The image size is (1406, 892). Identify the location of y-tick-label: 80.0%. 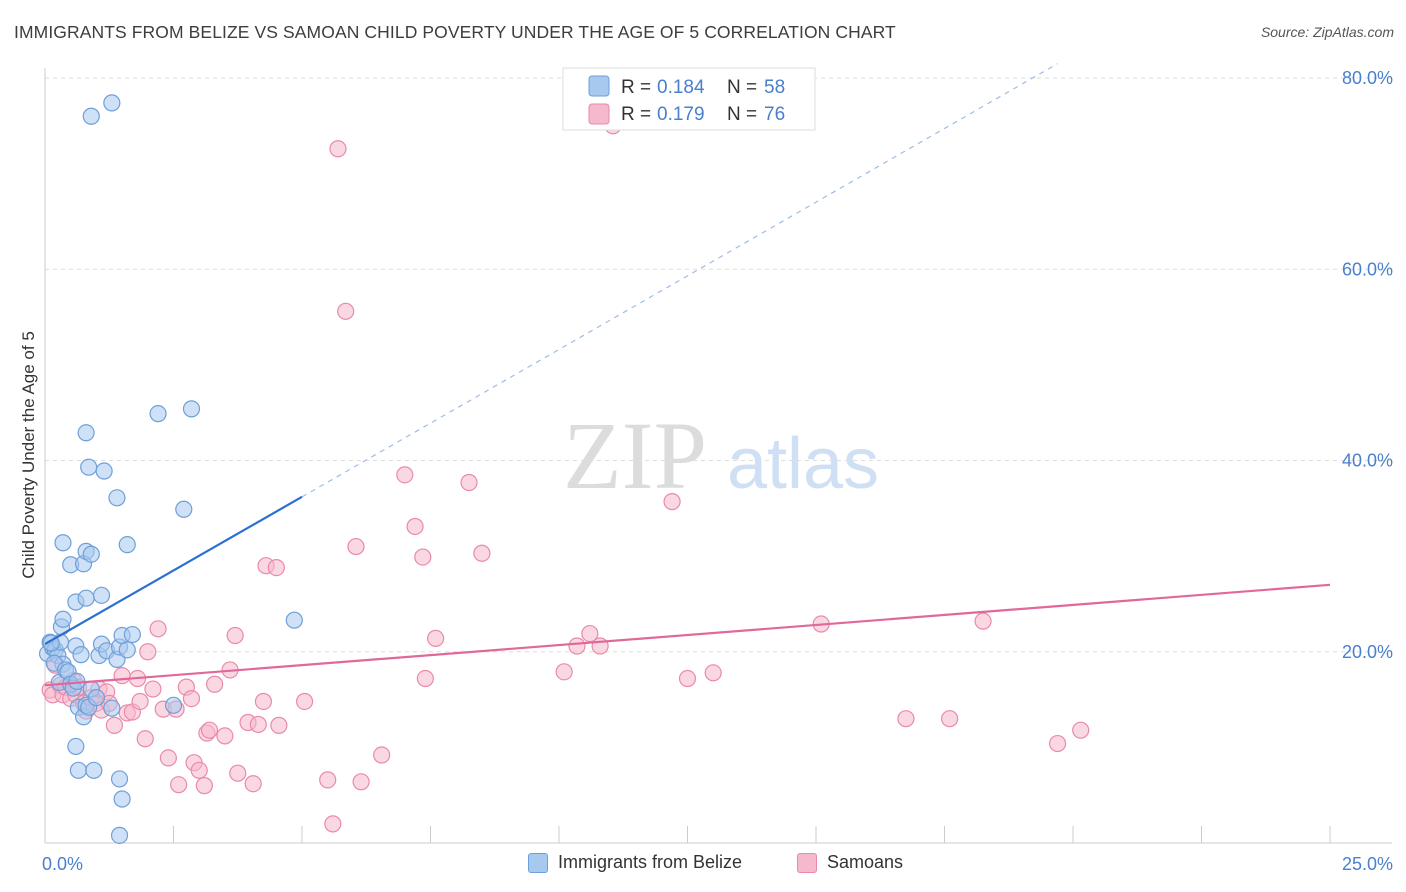
(1367, 78).